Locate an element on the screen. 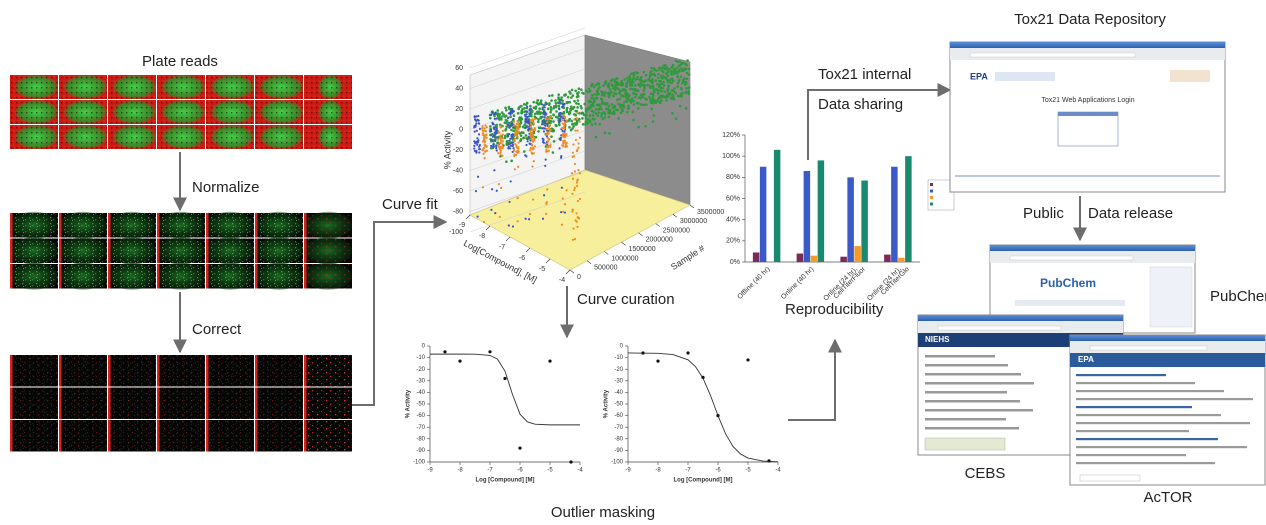 The height and width of the screenshot is (525, 1266). tick-mark is located at coordinates (568, 272).